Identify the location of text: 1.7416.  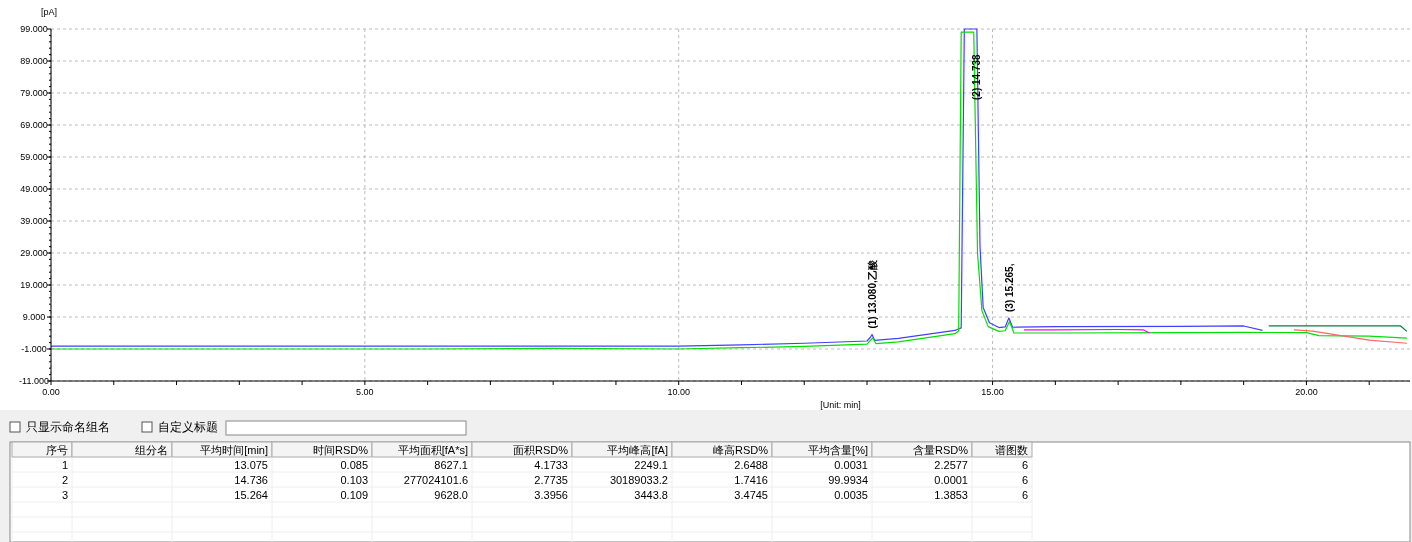
(751, 480).